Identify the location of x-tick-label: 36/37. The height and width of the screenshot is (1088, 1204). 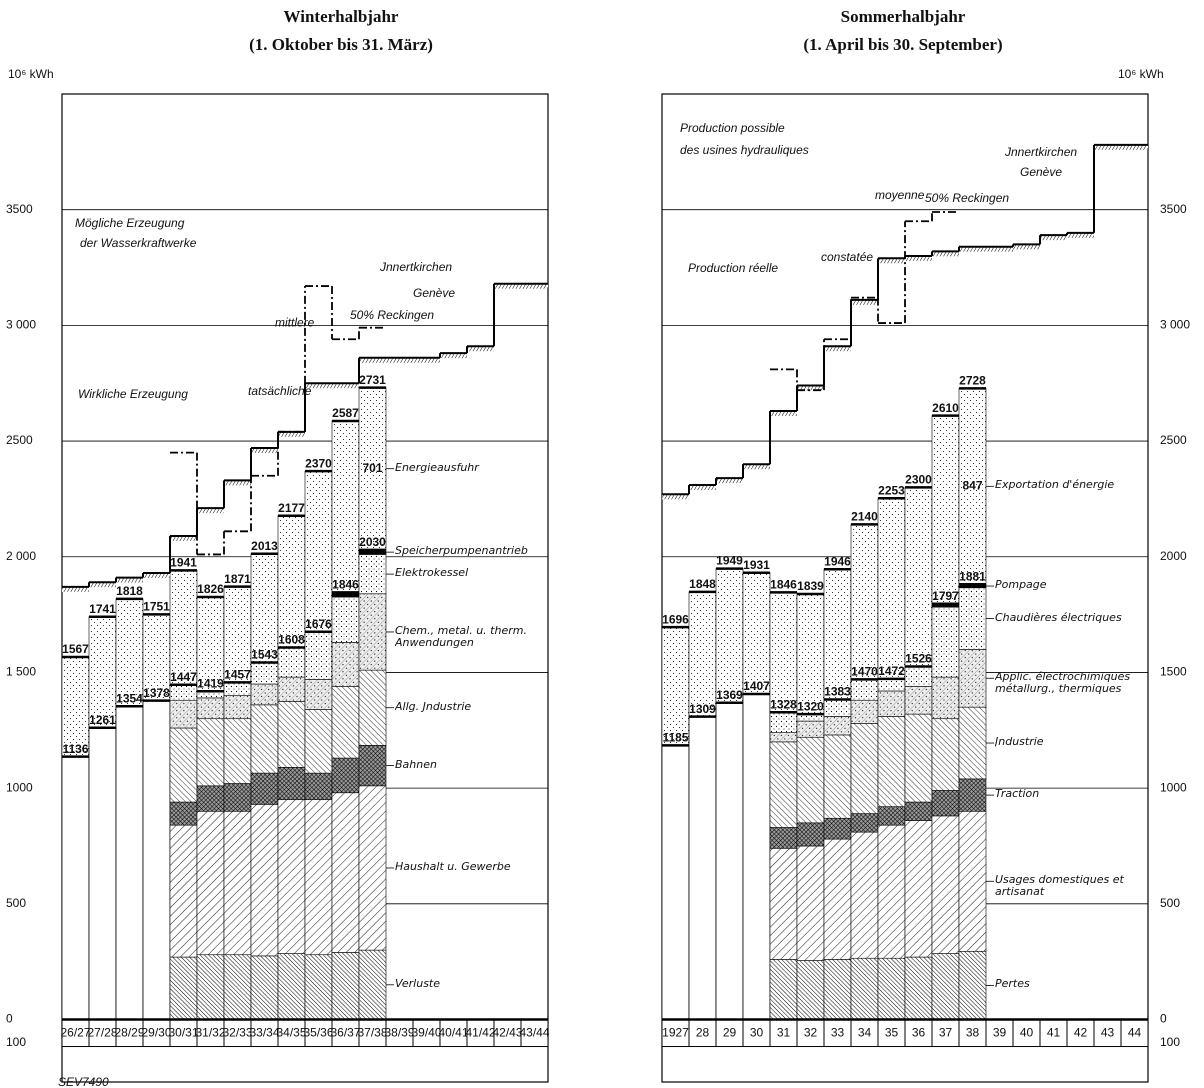
(345, 1033).